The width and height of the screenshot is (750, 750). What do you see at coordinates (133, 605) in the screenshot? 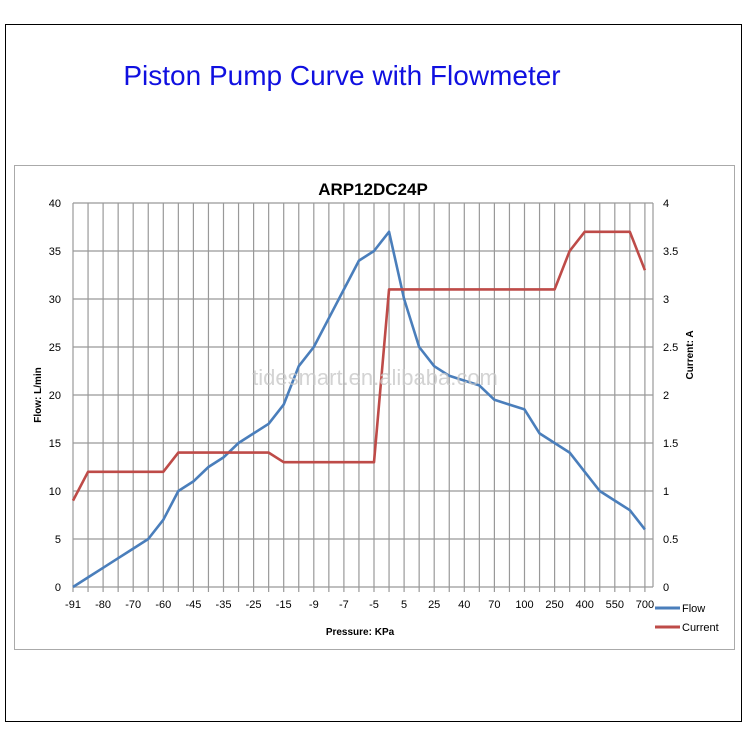
I see `x-tick-label: -70` at bounding box center [133, 605].